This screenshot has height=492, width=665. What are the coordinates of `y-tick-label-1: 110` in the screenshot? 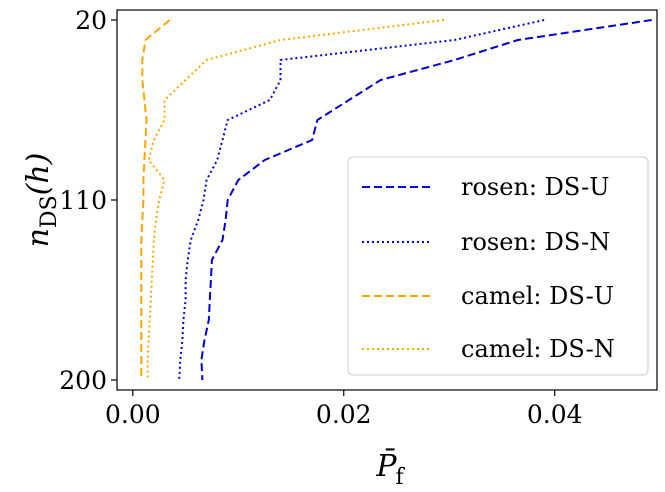 It's located at (83, 200).